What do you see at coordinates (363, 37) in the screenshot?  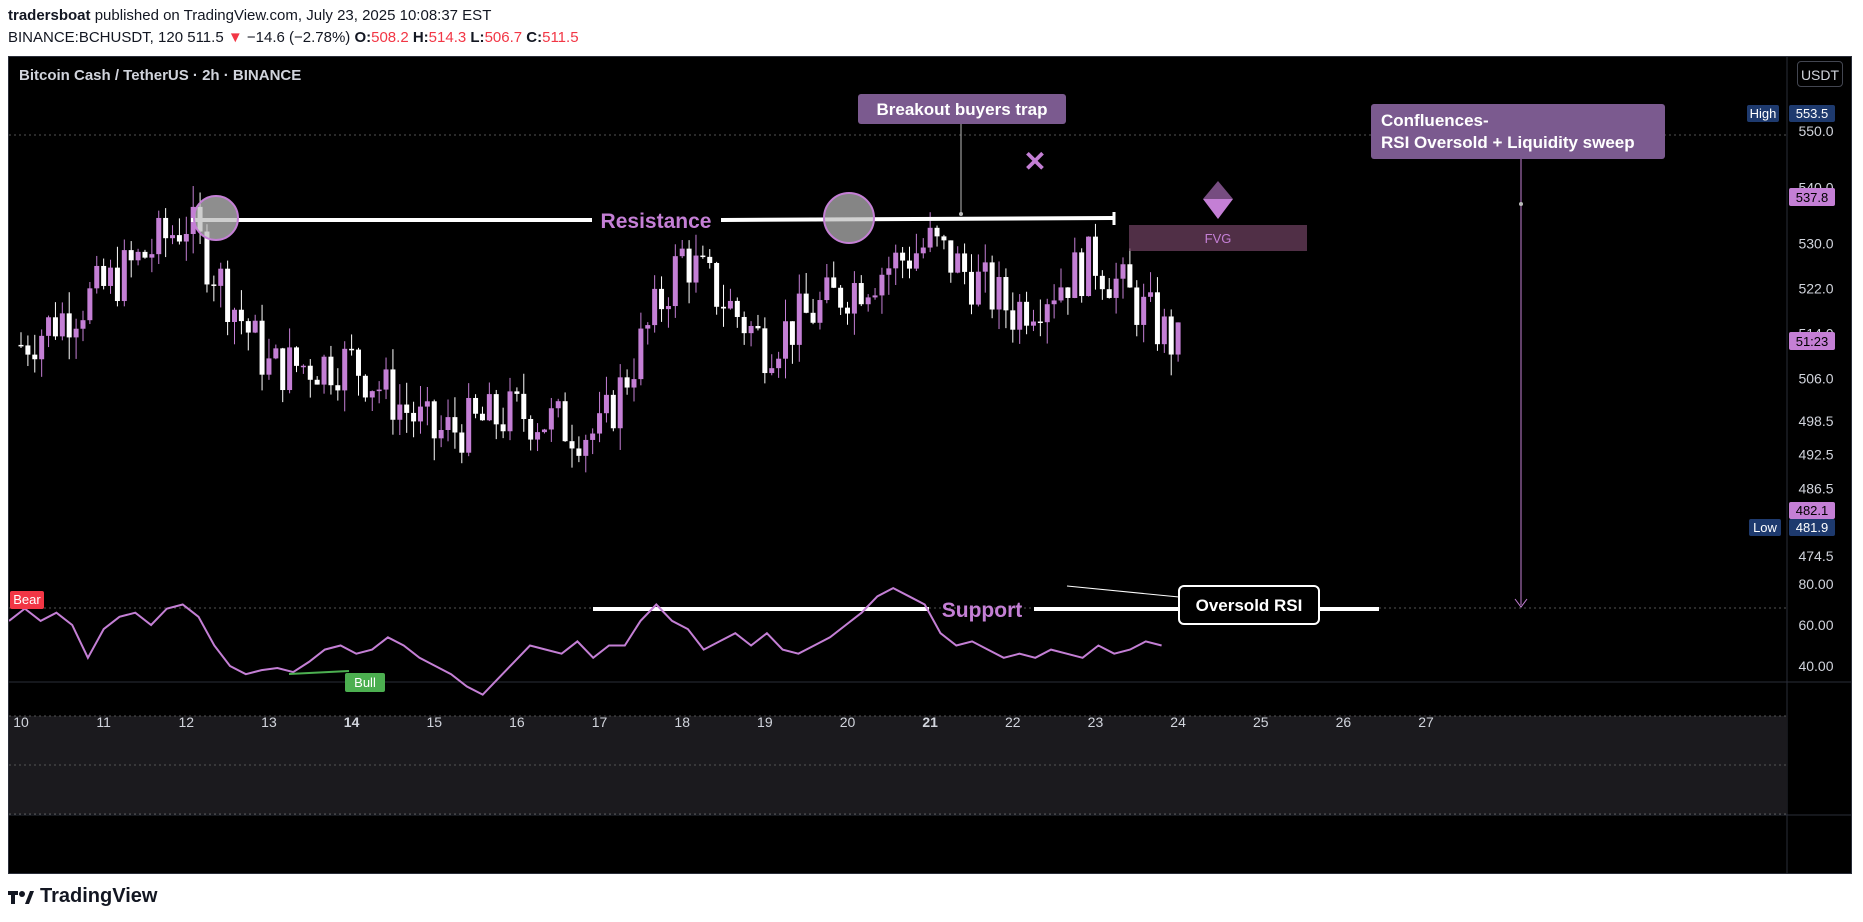 I see `open-label: O:` at bounding box center [363, 37].